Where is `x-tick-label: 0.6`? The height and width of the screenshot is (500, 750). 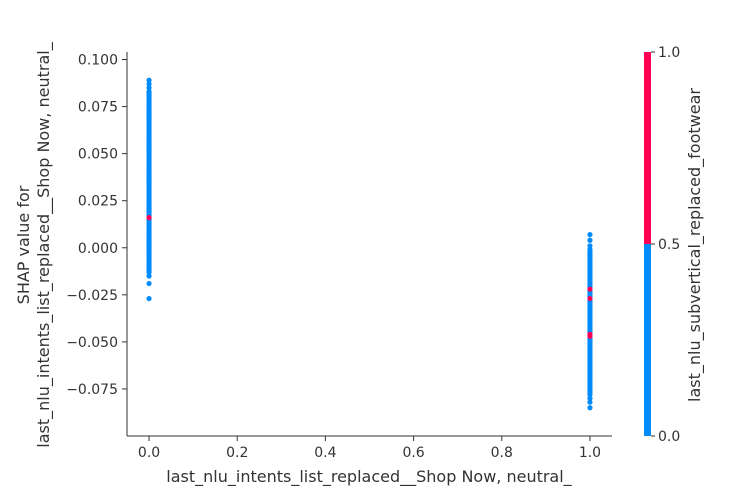 x-tick-label: 0.6 is located at coordinates (413, 453).